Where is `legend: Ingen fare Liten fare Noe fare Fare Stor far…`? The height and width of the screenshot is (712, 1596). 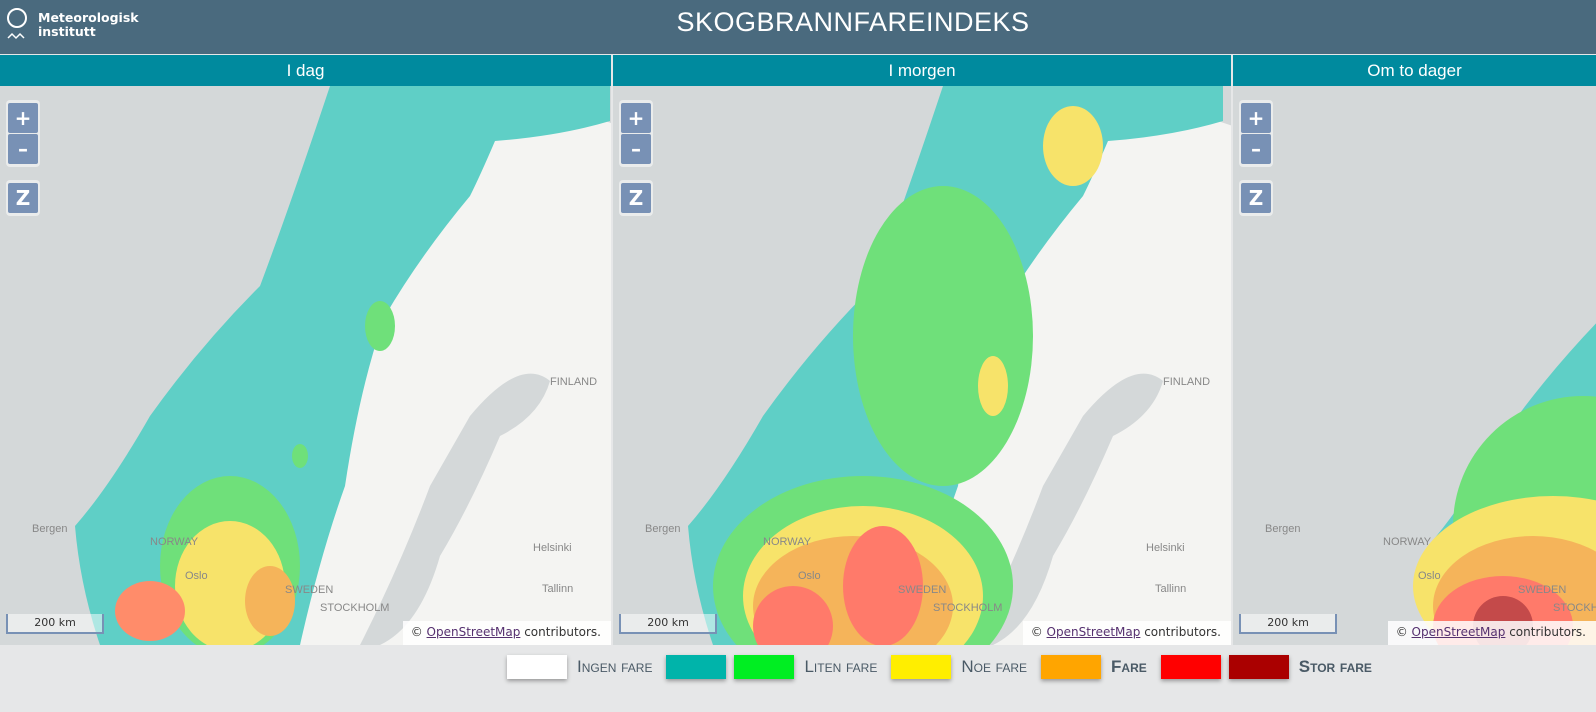 legend: Ingen fare Liten fare Noe fare Fare Stor far… is located at coordinates (942, 667).